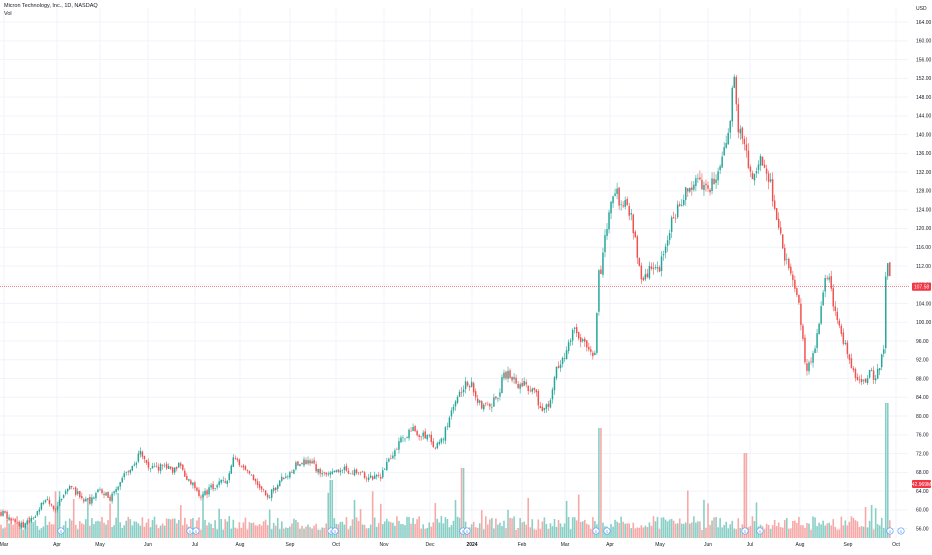 The height and width of the screenshot is (555, 932). I want to click on marker-glyph: S, so click(890, 531).